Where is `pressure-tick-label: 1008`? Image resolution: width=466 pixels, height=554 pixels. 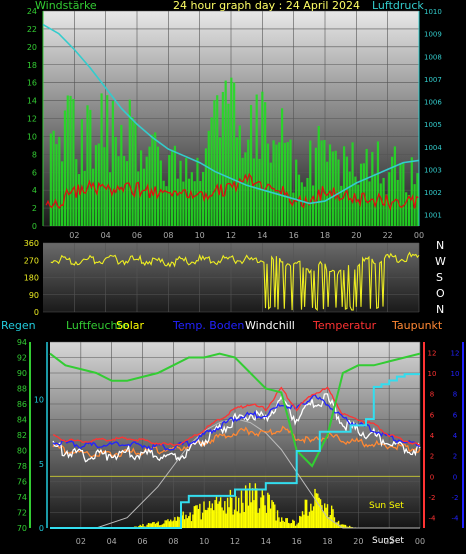
pressure-tick-label: 1008 is located at coordinates (433, 57).